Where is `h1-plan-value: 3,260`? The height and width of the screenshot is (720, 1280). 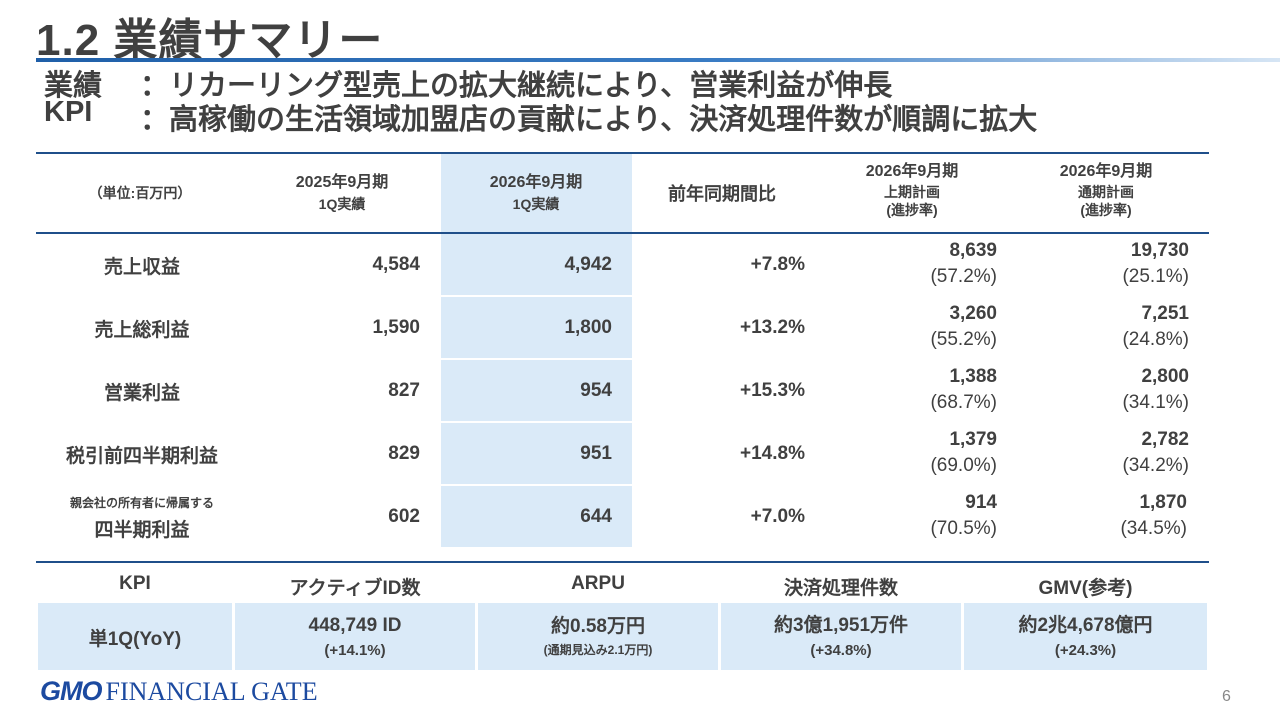
h1-plan-value: 3,260 is located at coordinates (973, 313).